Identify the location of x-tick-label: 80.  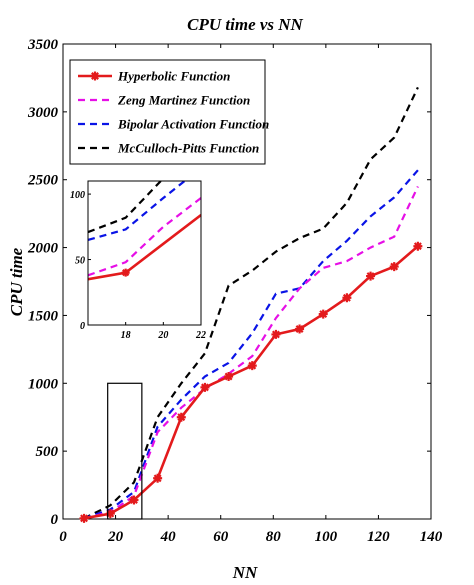
(274, 537).